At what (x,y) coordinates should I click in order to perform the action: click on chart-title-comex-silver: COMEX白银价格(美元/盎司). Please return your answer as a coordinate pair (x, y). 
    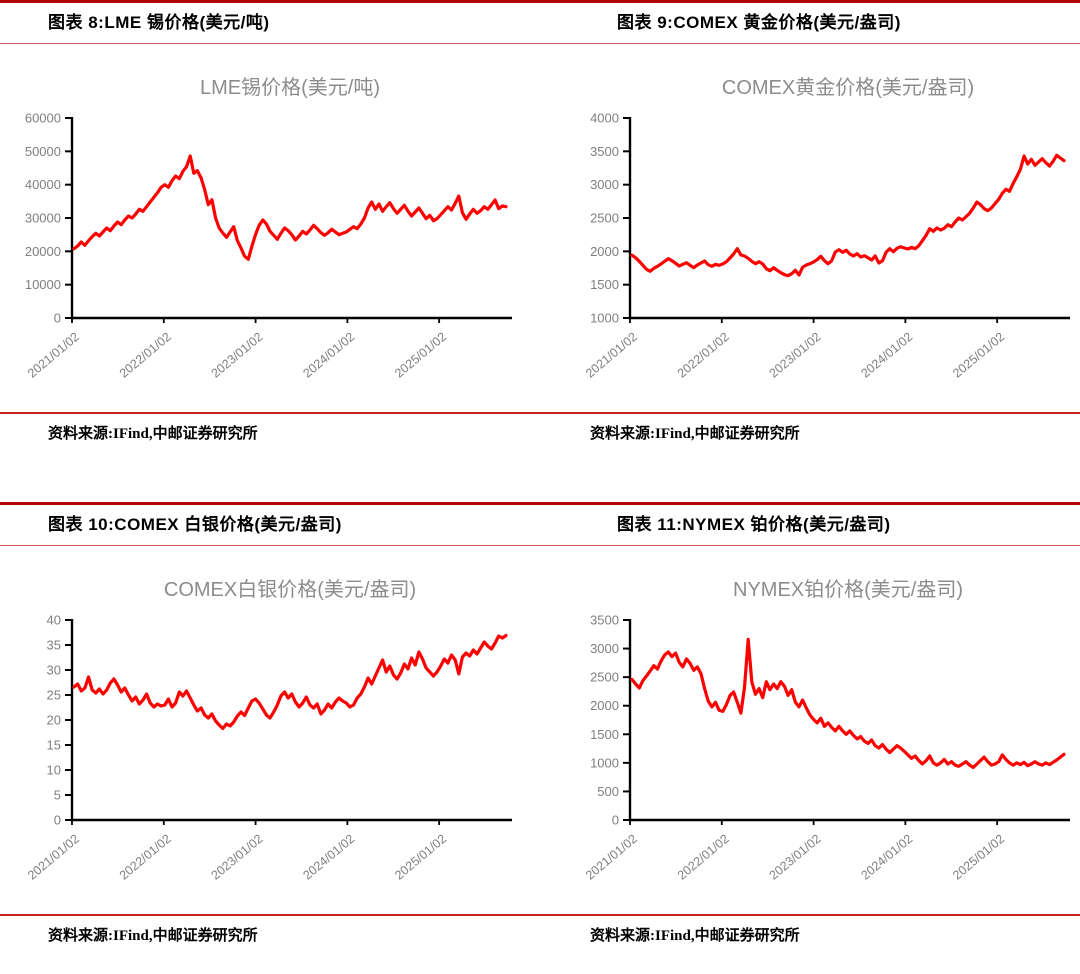
    Looking at the image, I should click on (290, 590).